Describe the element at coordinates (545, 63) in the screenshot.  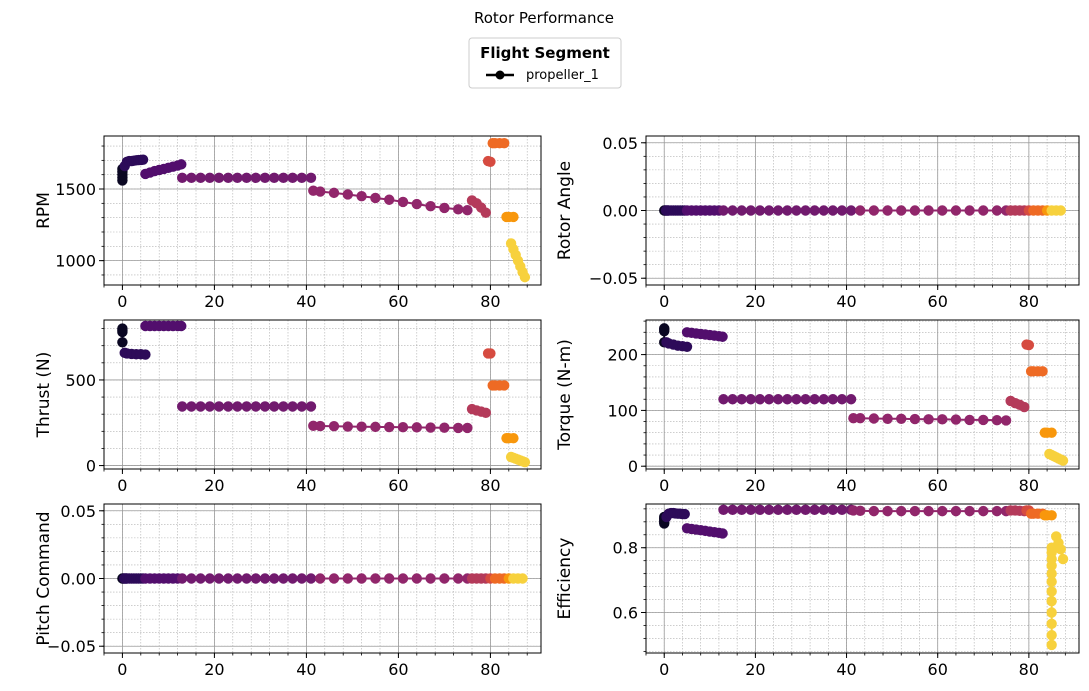
I see `legend: Flight Segment propeller_1` at that location.